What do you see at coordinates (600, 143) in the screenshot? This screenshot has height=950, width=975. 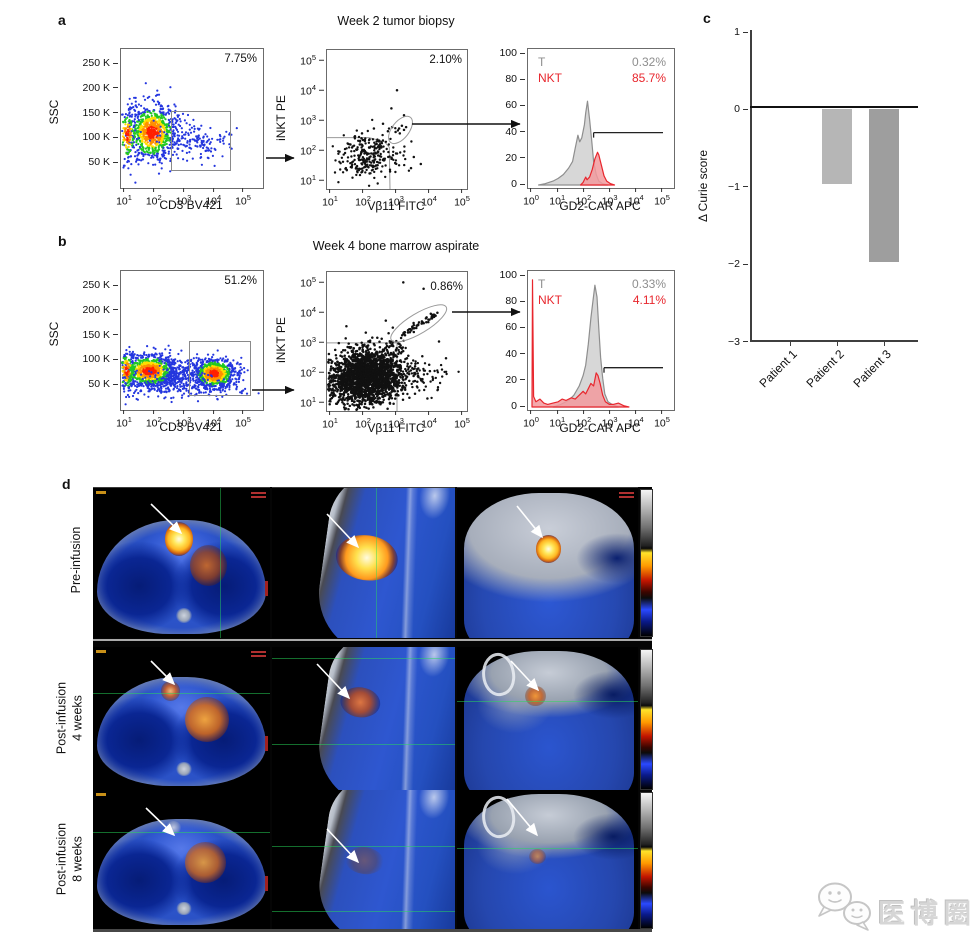 I see `histogram-a` at bounding box center [600, 143].